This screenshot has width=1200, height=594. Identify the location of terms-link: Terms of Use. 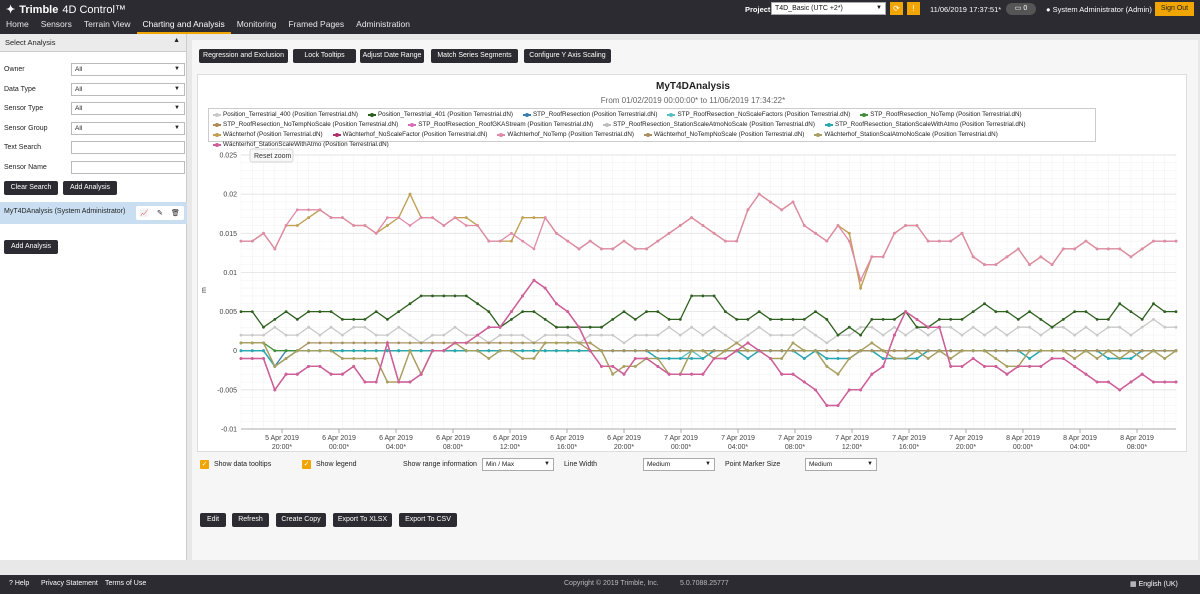
(125, 583).